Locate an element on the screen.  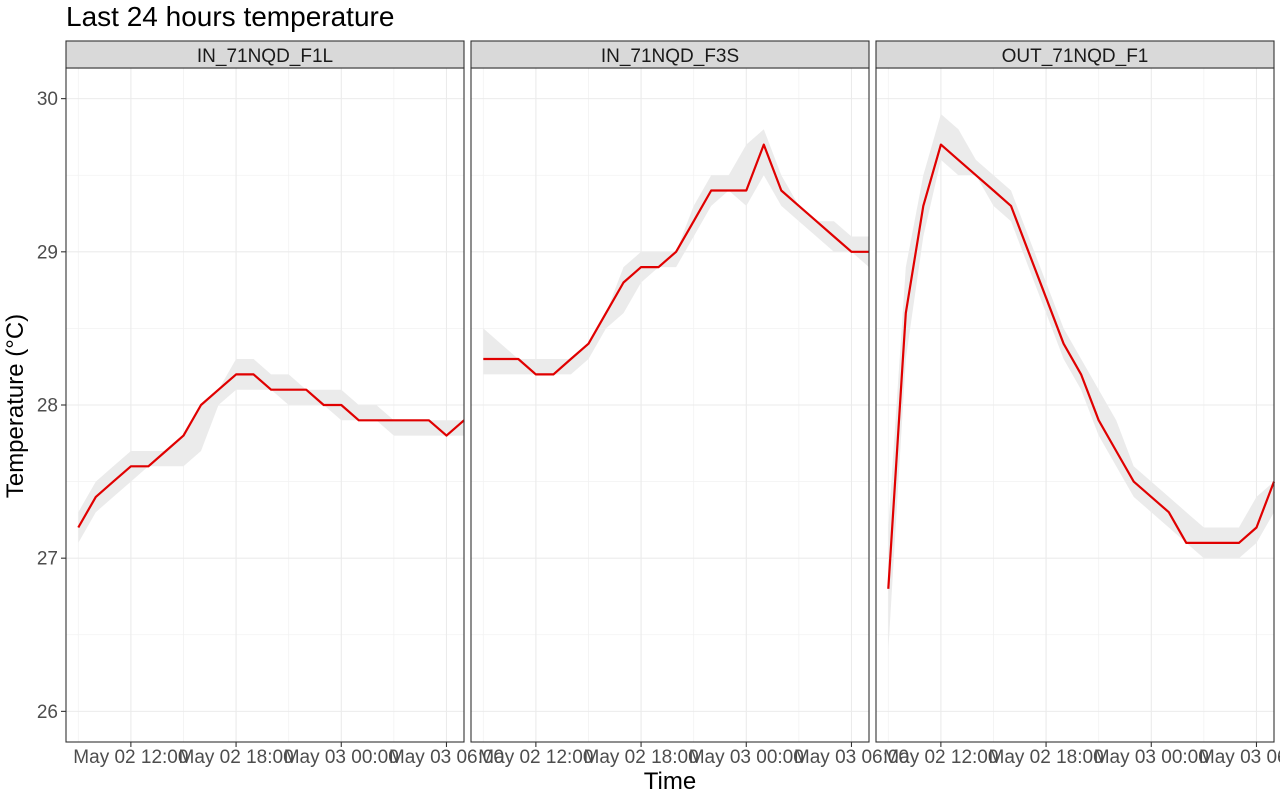
facet-strip-label: IN_71NQD_F3S is located at coordinates (670, 56).